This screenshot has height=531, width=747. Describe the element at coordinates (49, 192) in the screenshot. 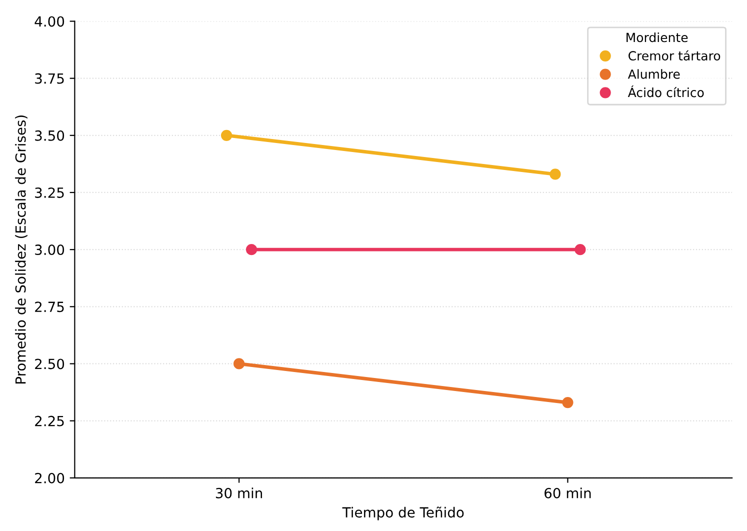

I see `y-tick-label: 3.25` at that location.